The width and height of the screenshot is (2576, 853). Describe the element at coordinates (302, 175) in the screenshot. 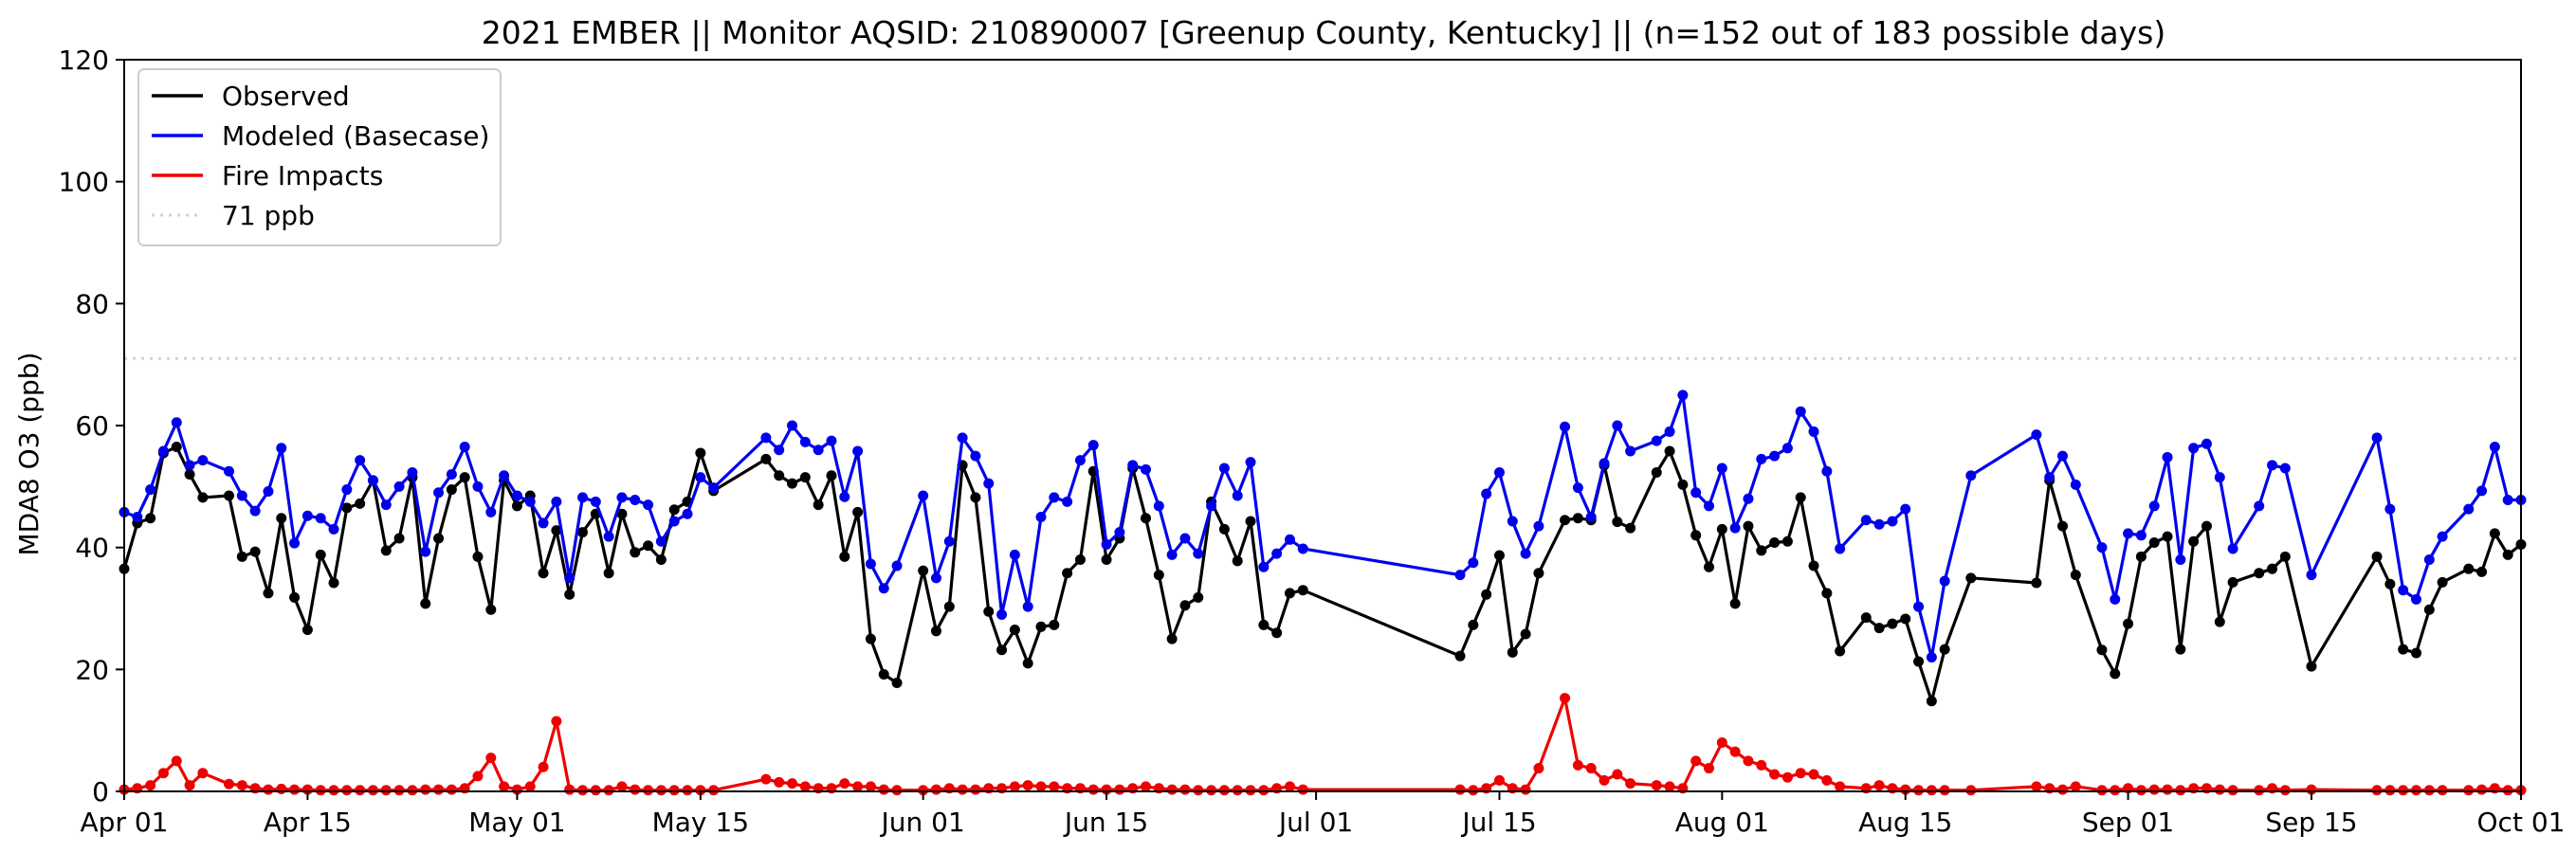

I see `legend-label: Fire Impacts` at that location.